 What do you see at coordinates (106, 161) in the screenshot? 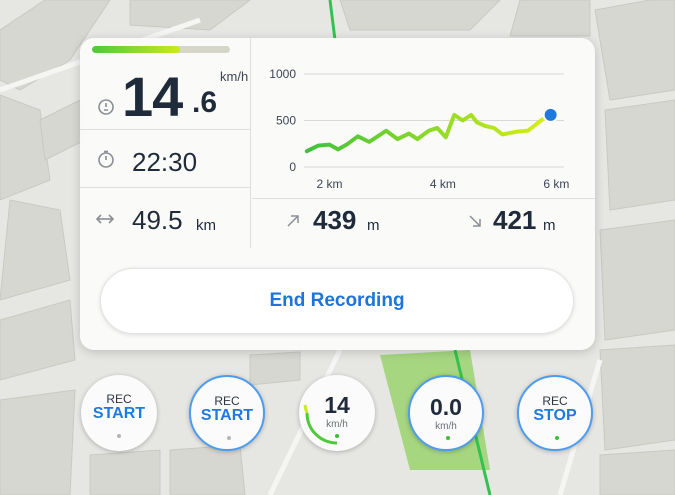
I see `clock-icon` at bounding box center [106, 161].